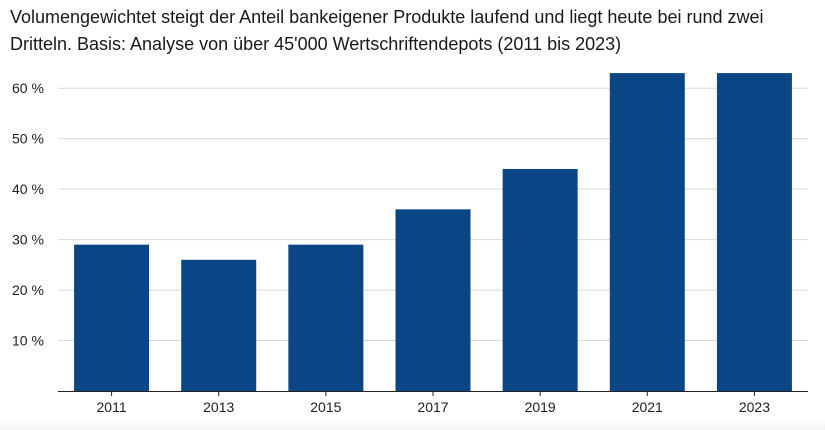  I want to click on bar-2023, so click(754, 232).